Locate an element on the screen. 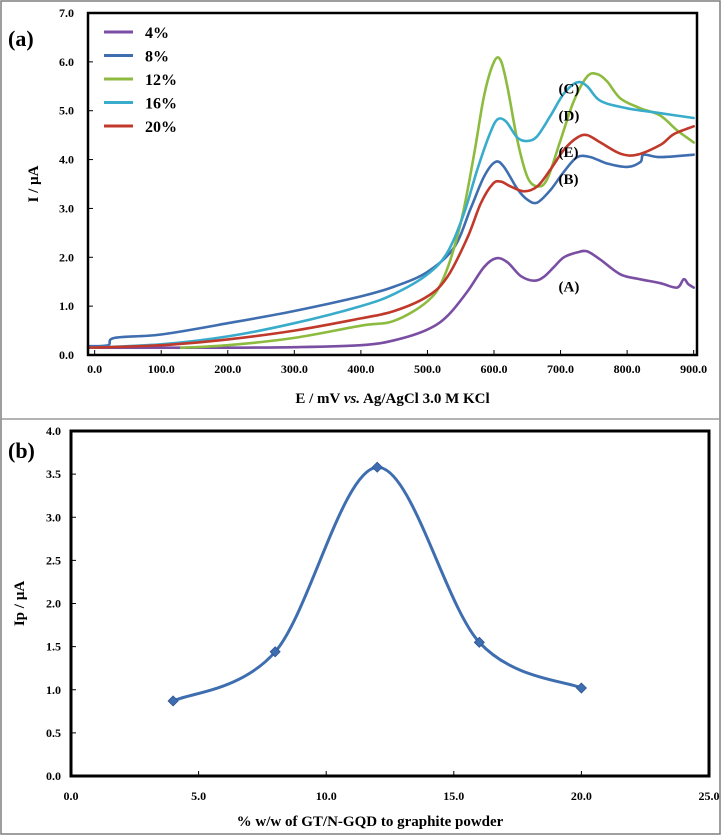 The height and width of the screenshot is (835, 721). panel-a-label: (a) is located at coordinates (21, 38).